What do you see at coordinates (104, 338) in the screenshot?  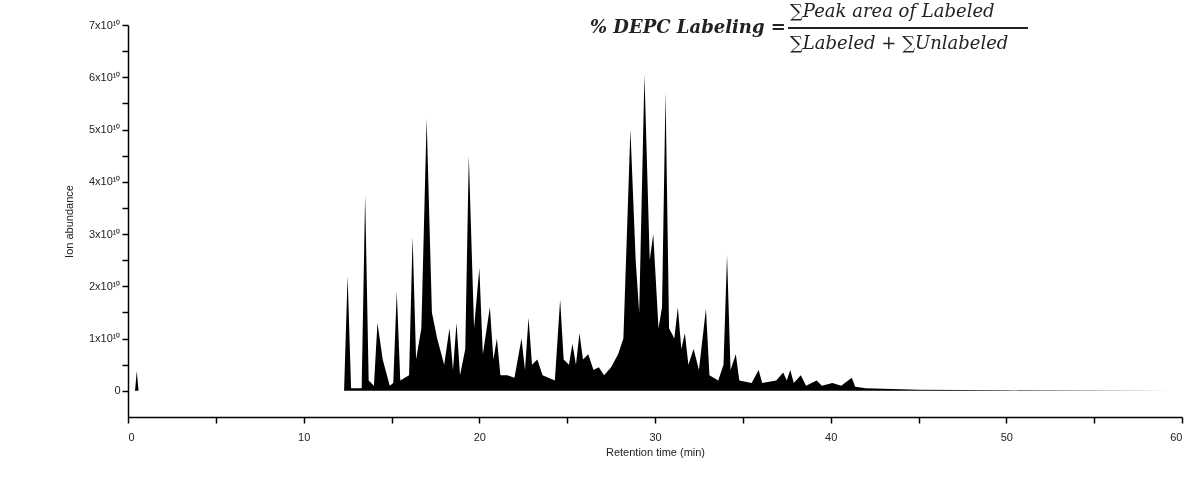 I see `y-tick-label: 1x10¹⁰` at bounding box center [104, 338].